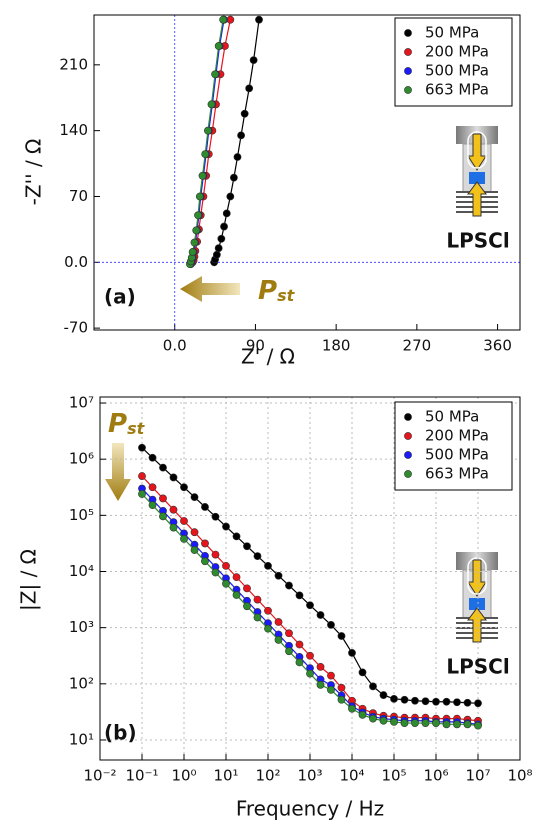  What do you see at coordinates (73, 64) in the screenshot?
I see `y-tick-label: 210` at bounding box center [73, 64].